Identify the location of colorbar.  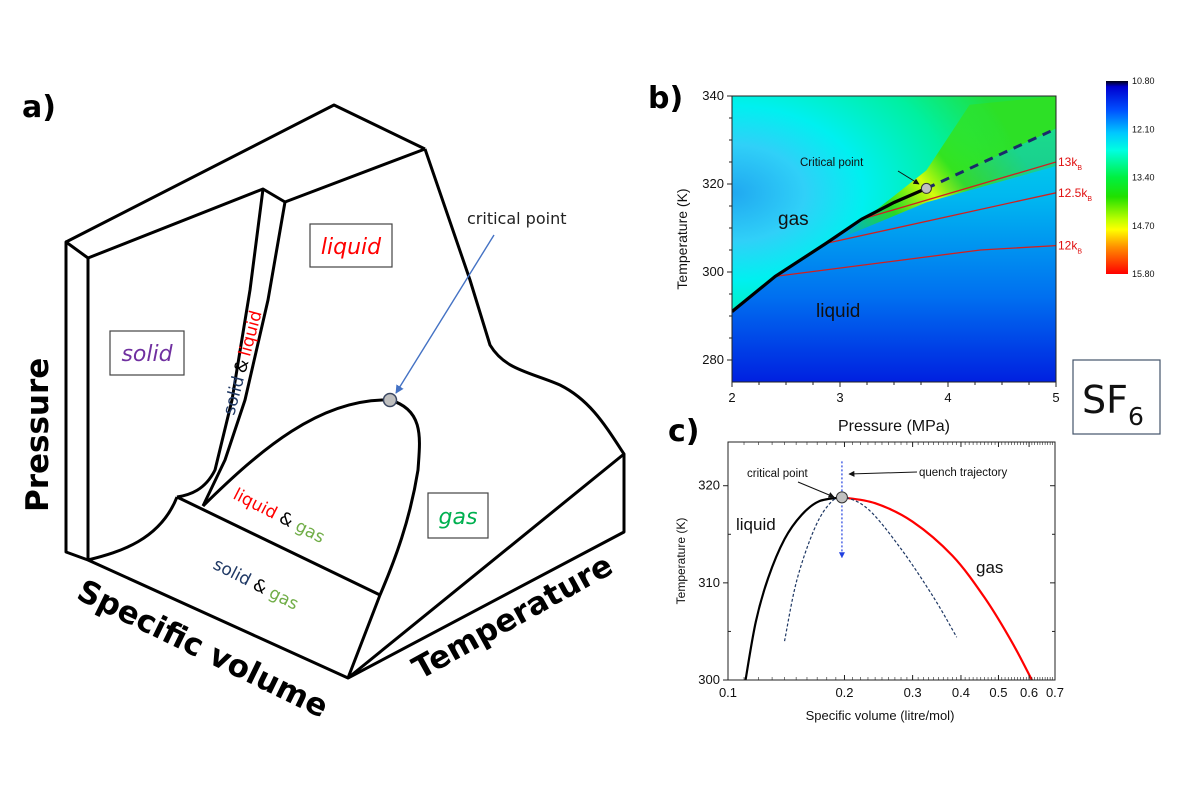
(1117, 177).